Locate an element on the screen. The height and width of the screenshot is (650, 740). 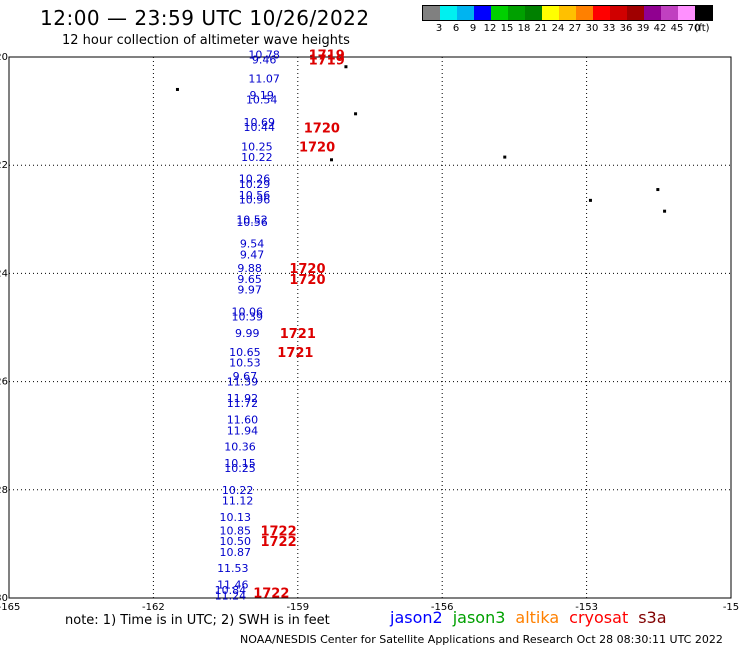
legend-label: 42 is located at coordinates (660, 28).